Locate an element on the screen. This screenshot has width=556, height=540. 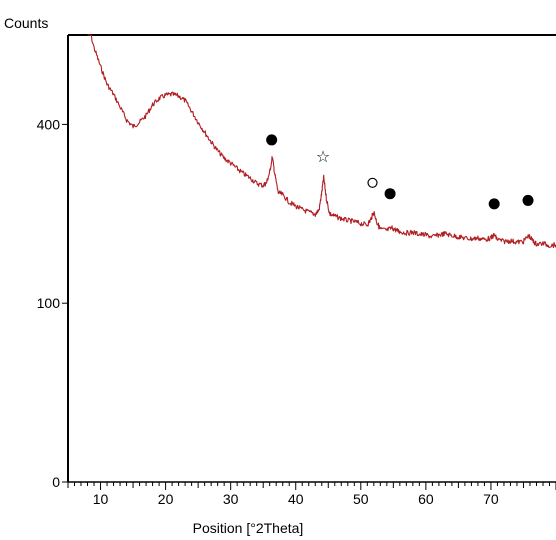
x-tick-label: 50 is located at coordinates (361, 499).